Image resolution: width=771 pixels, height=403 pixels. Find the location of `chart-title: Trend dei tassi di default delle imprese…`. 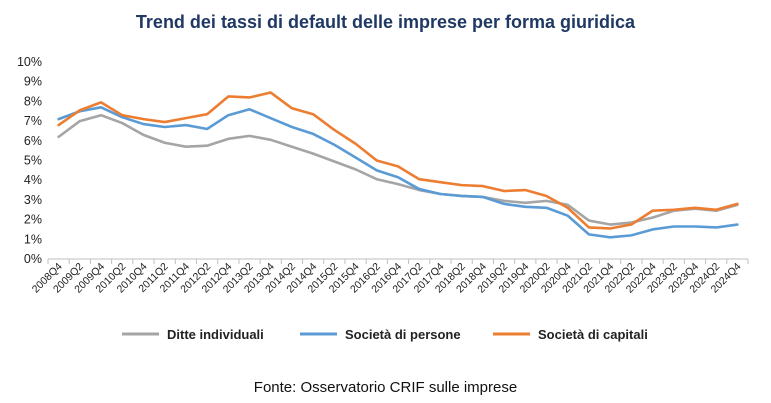

chart-title: Trend dei tassi di default delle imprese… is located at coordinates (385, 22).